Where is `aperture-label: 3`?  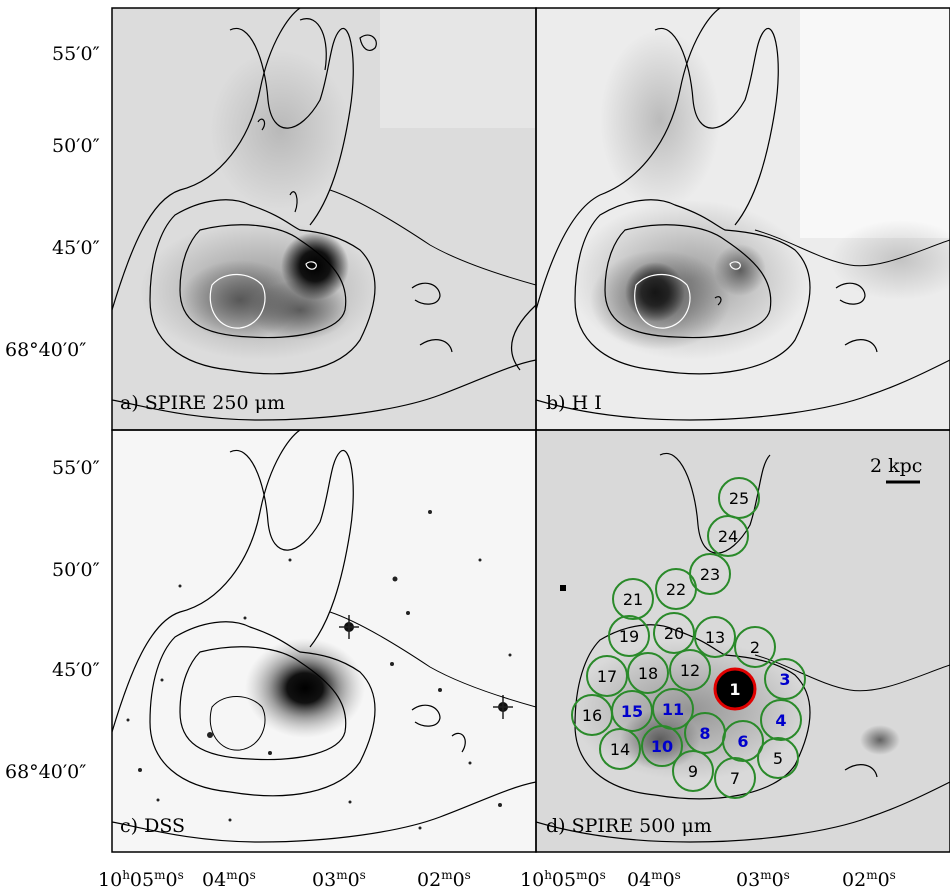
aperture-label: 3 is located at coordinates (784, 679).